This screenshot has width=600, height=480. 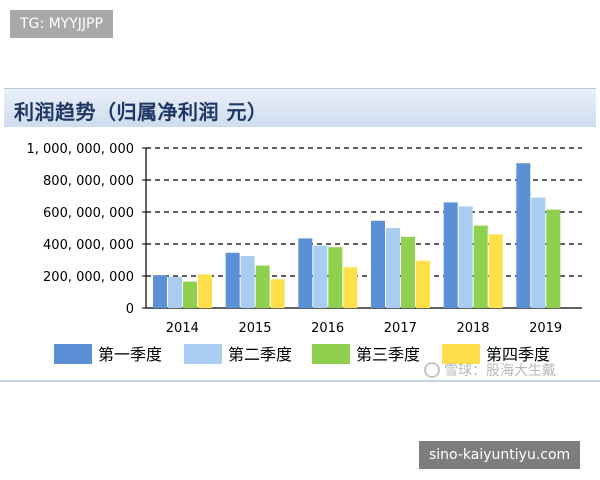 What do you see at coordinates (545, 328) in the screenshot?
I see `x-tick-label: 2019` at bounding box center [545, 328].